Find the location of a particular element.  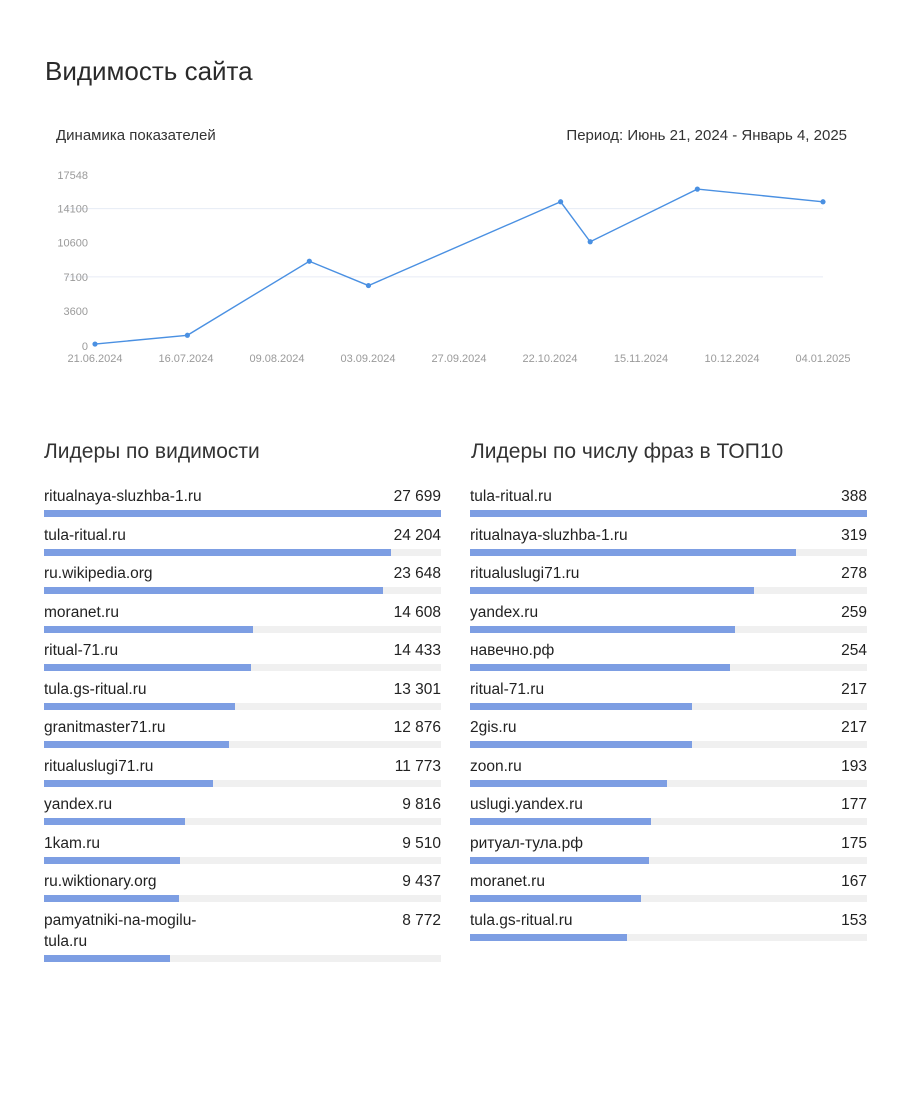

y-tick-label: 3600 is located at coordinates (76, 312).